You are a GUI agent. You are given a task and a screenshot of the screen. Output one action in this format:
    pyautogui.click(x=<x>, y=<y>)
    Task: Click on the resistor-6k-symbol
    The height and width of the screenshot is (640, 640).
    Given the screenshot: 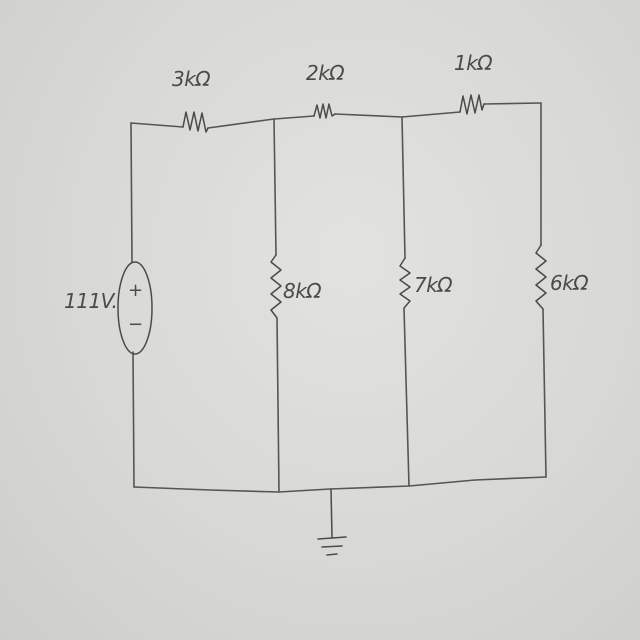 What is the action you would take?
    pyautogui.click(x=541, y=277)
    